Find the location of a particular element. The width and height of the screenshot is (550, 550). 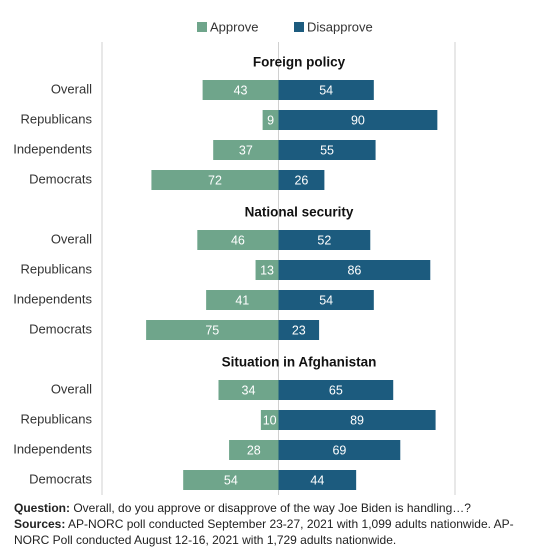

question-label: Question: is located at coordinates (42, 508).